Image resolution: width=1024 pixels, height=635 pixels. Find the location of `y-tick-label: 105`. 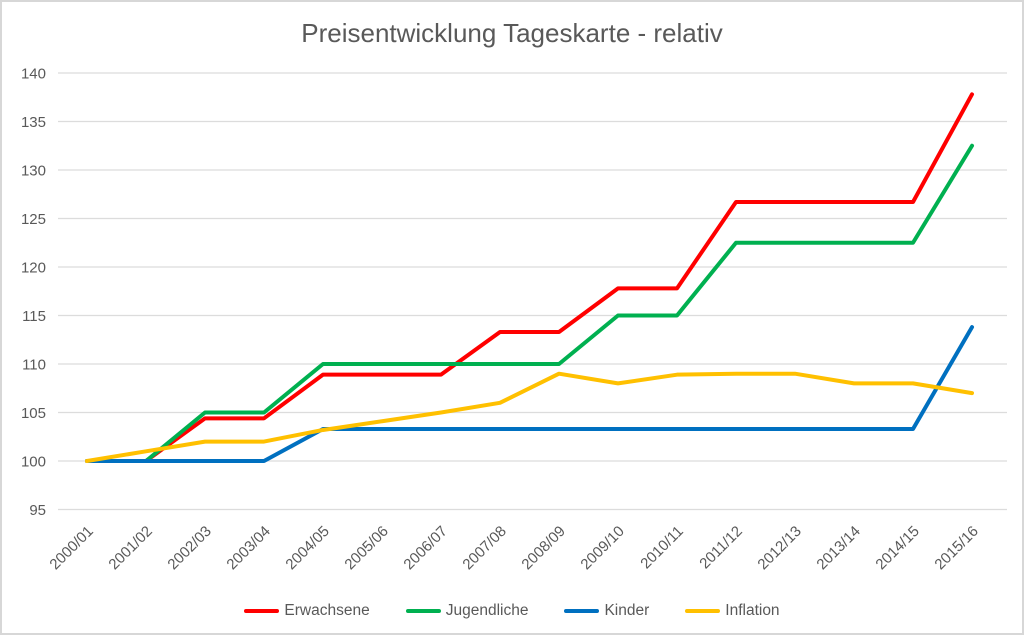

y-tick-label: 105 is located at coordinates (33, 413).